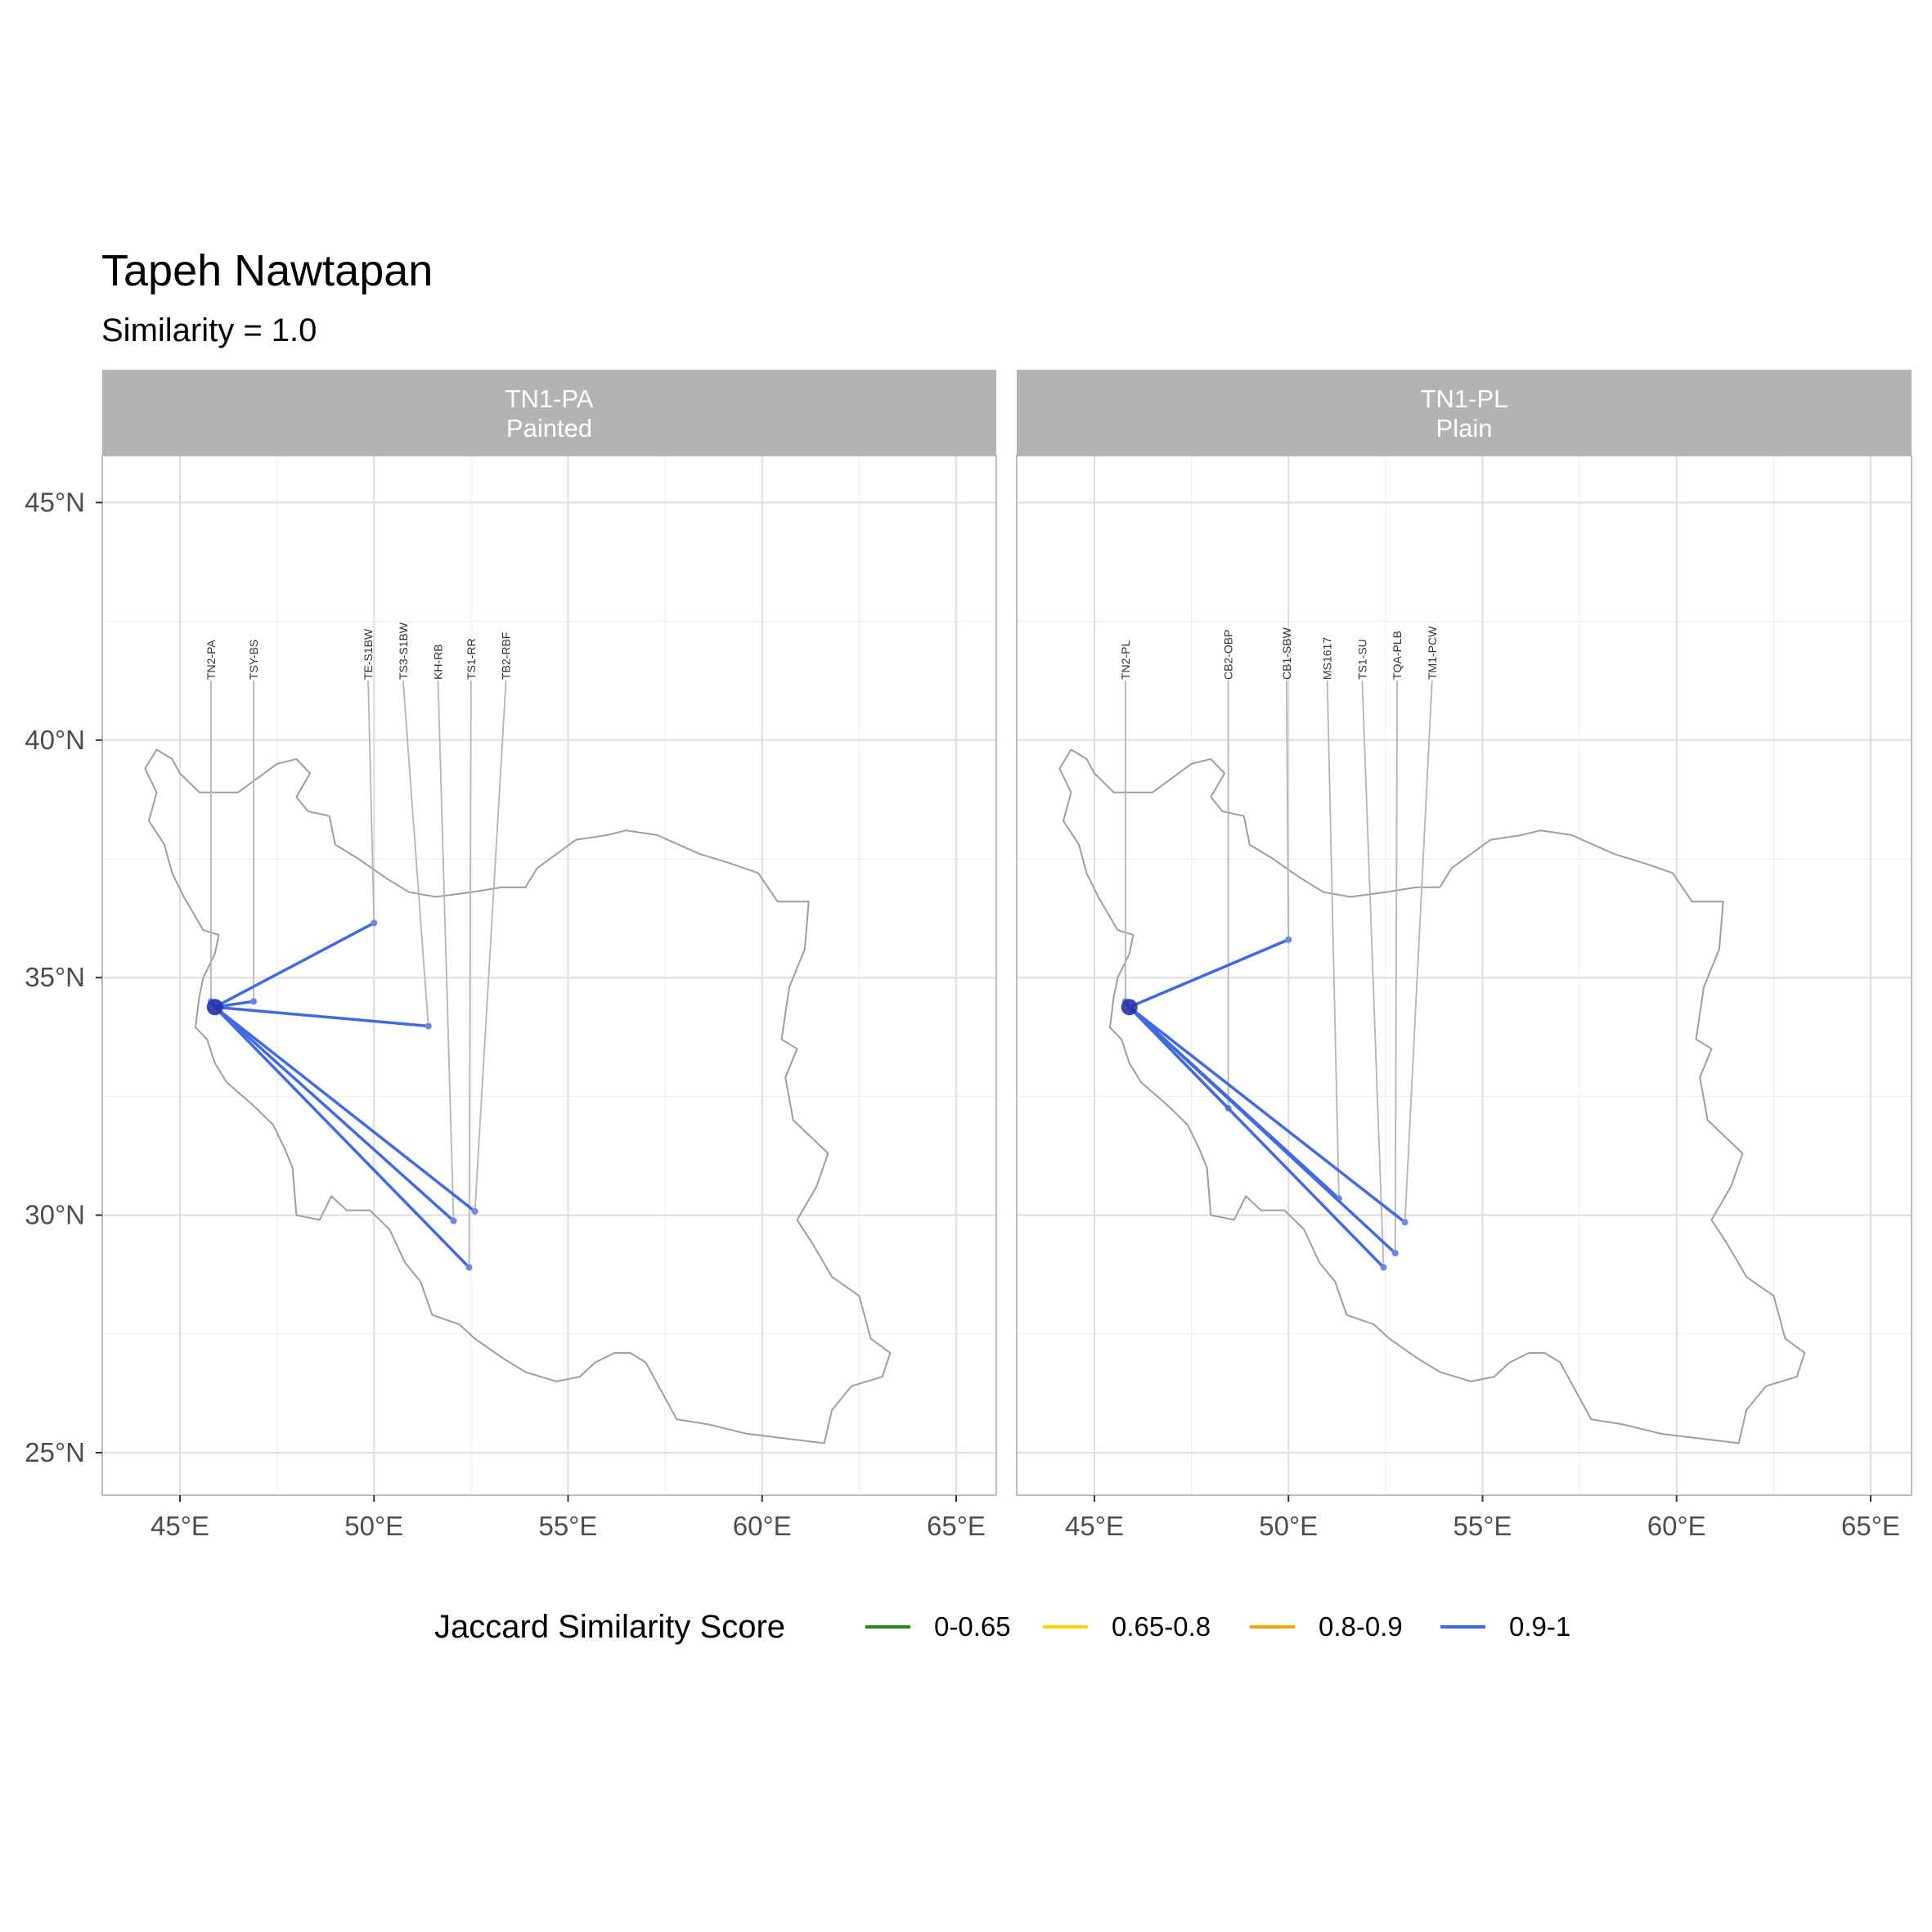 This screenshot has height=1932, width=1932. Describe the element at coordinates (609, 1627) in the screenshot. I see `legend-title: Jaccard Similarity Score` at that location.